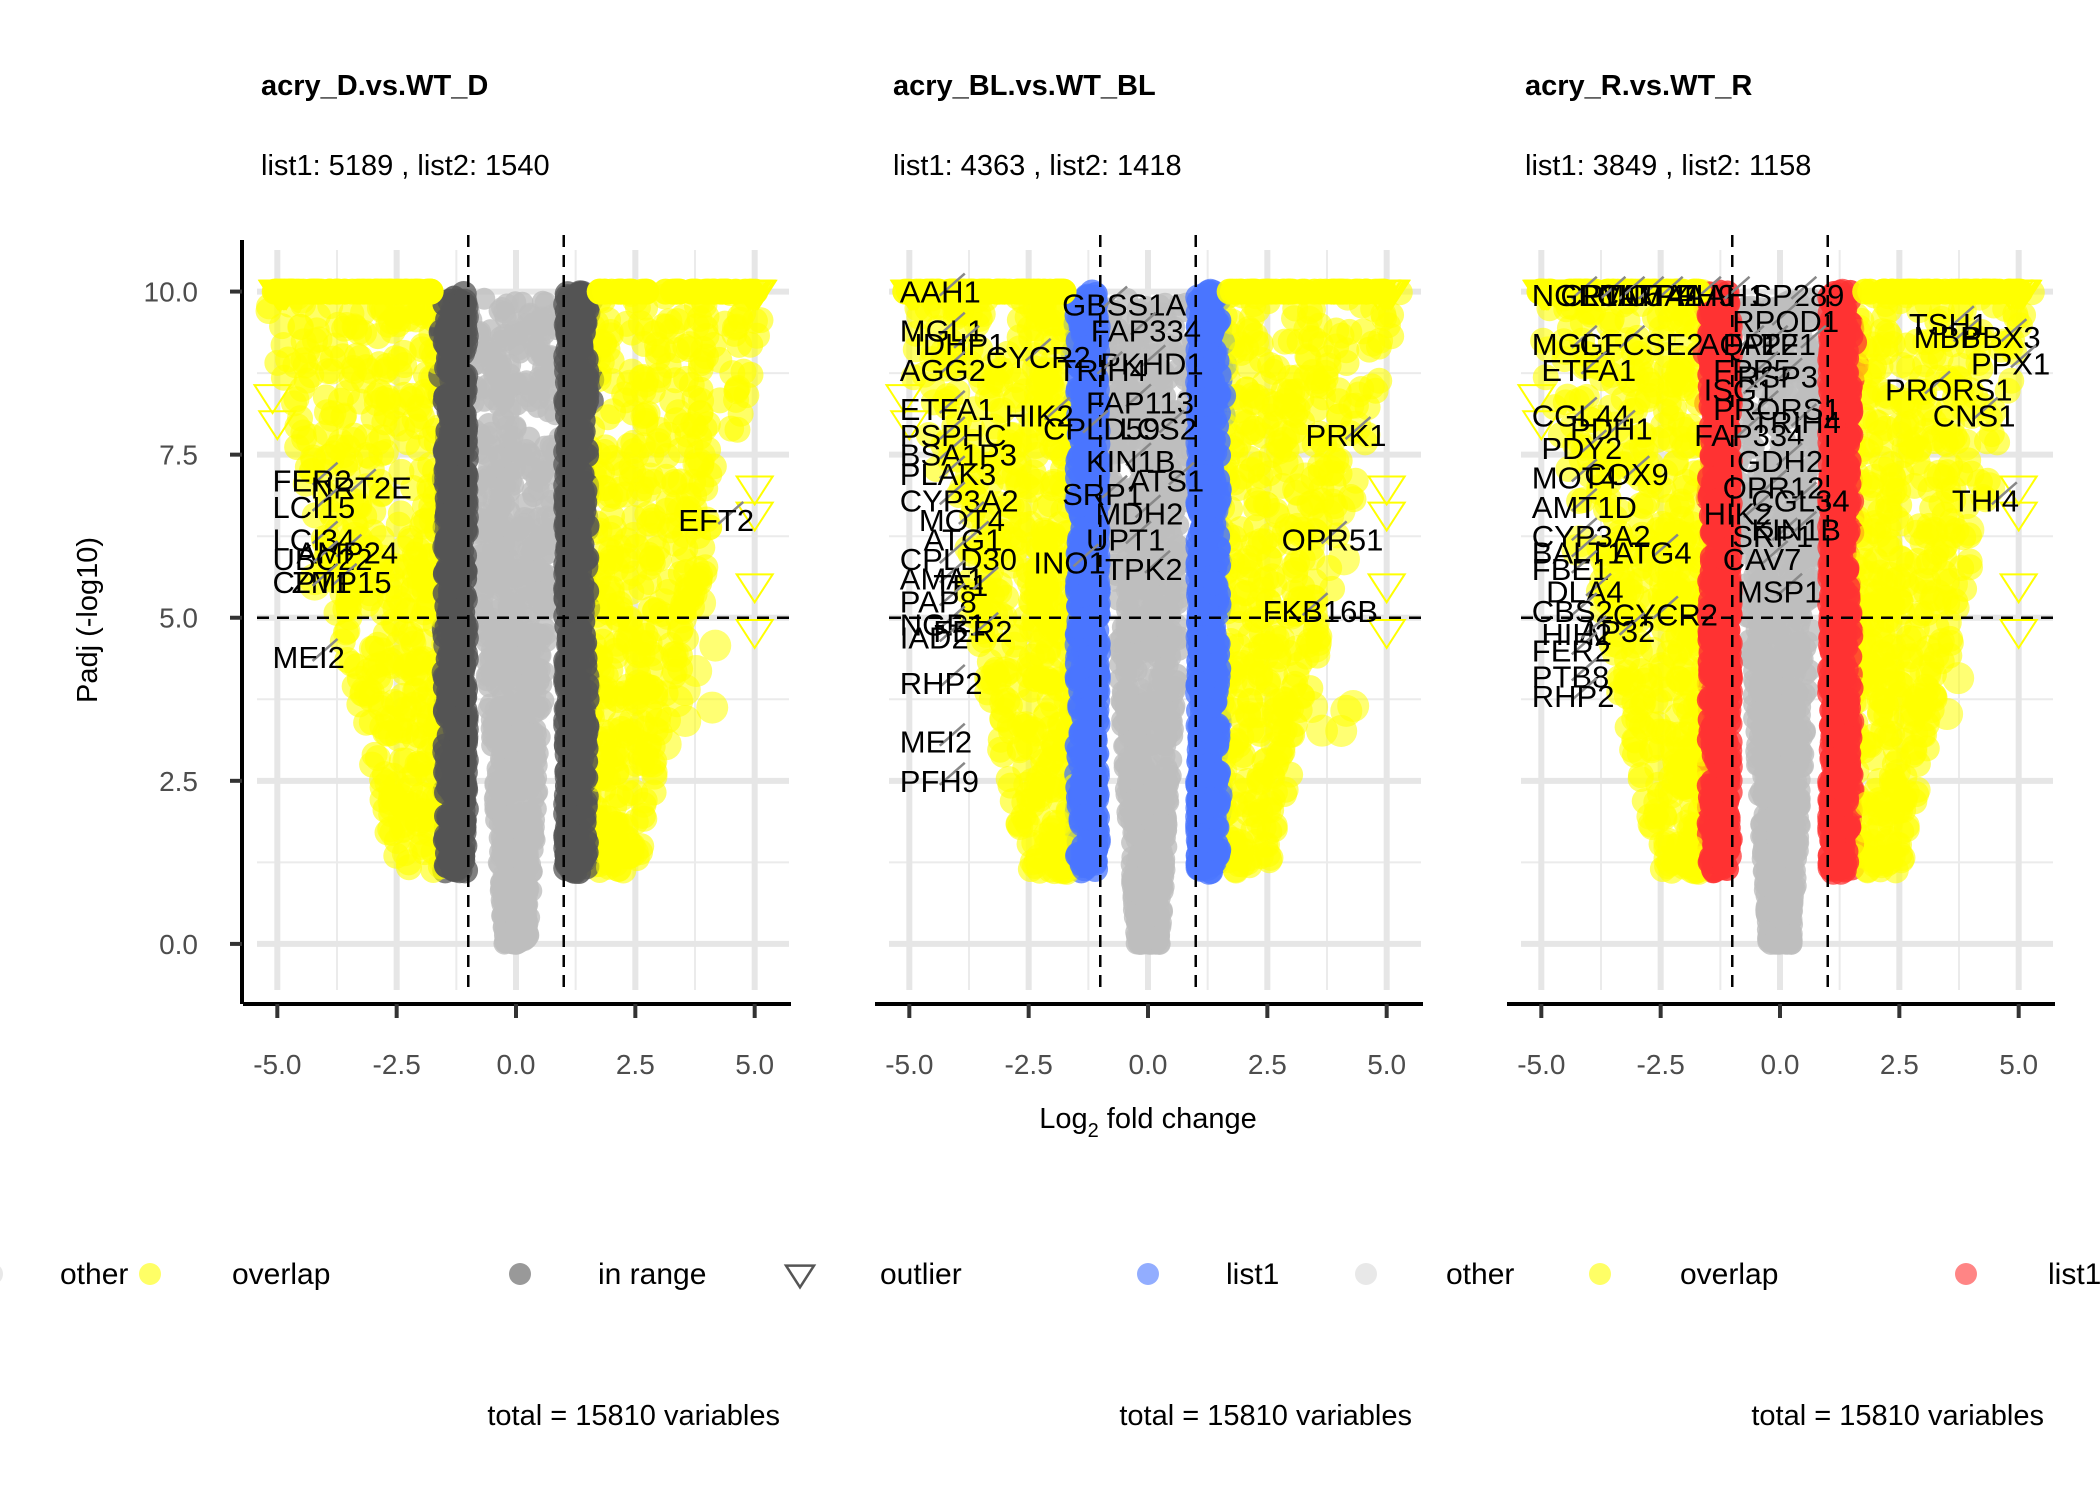 The image size is (2100, 1500). Describe the element at coordinates (374, 86) in the screenshot. I see `panel-title: acry_D.vs.WT_D` at that location.